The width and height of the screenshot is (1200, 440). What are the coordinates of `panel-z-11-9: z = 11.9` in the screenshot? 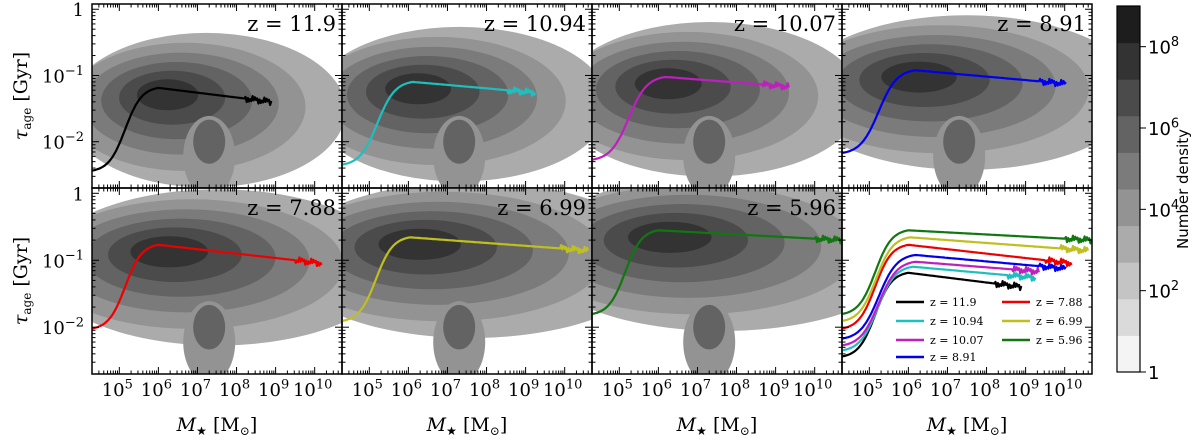 It's located at (217, 96).